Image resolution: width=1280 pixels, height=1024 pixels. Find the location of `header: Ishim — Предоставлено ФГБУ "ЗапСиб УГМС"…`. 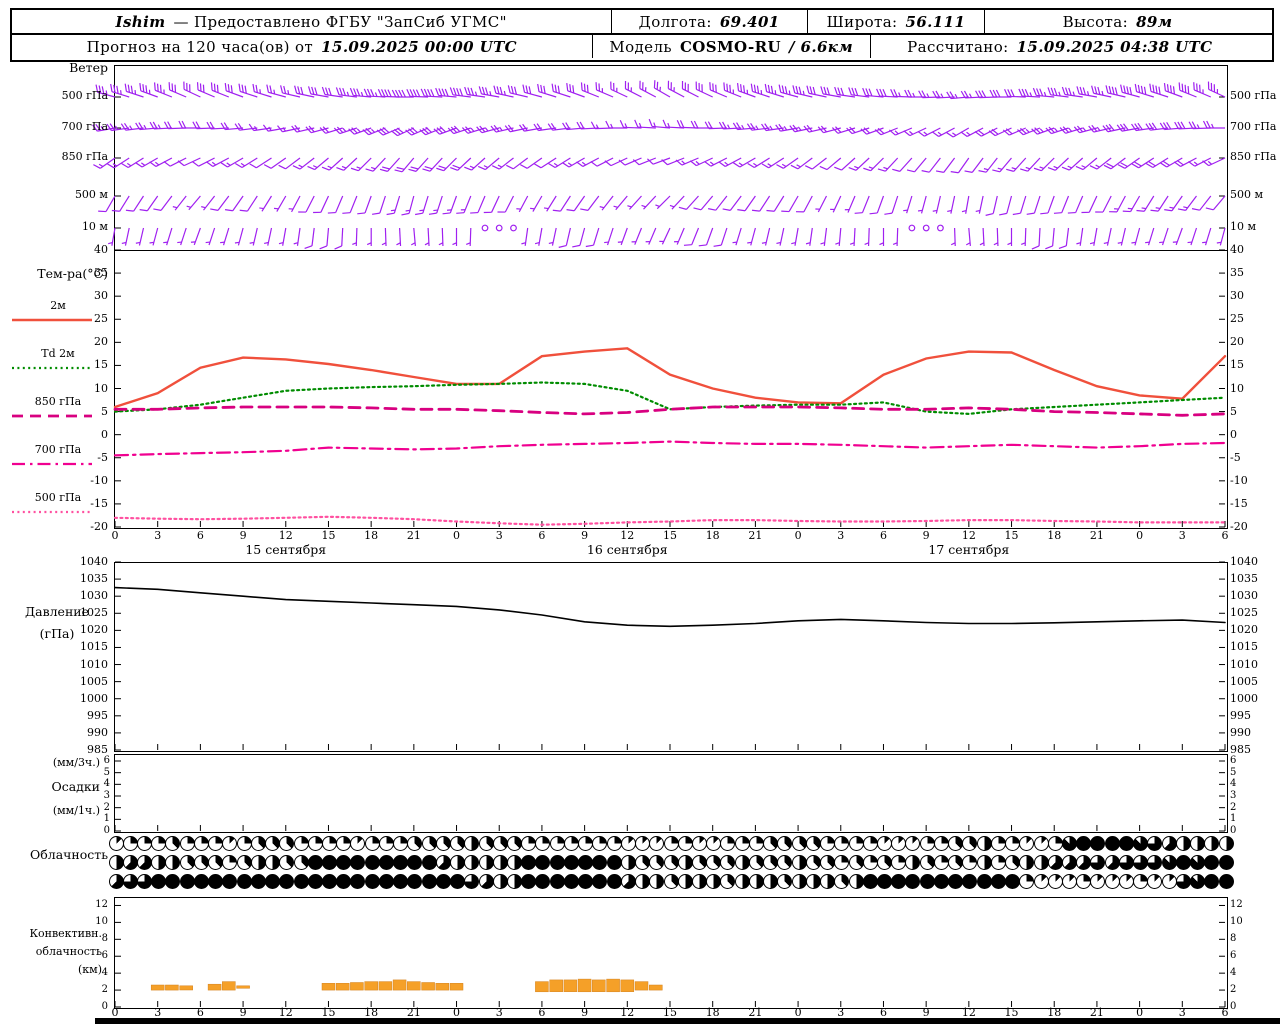

header: Ishim — Предоставлено ФГБУ "ЗапСиб УГМС"… is located at coordinates (642, 35).